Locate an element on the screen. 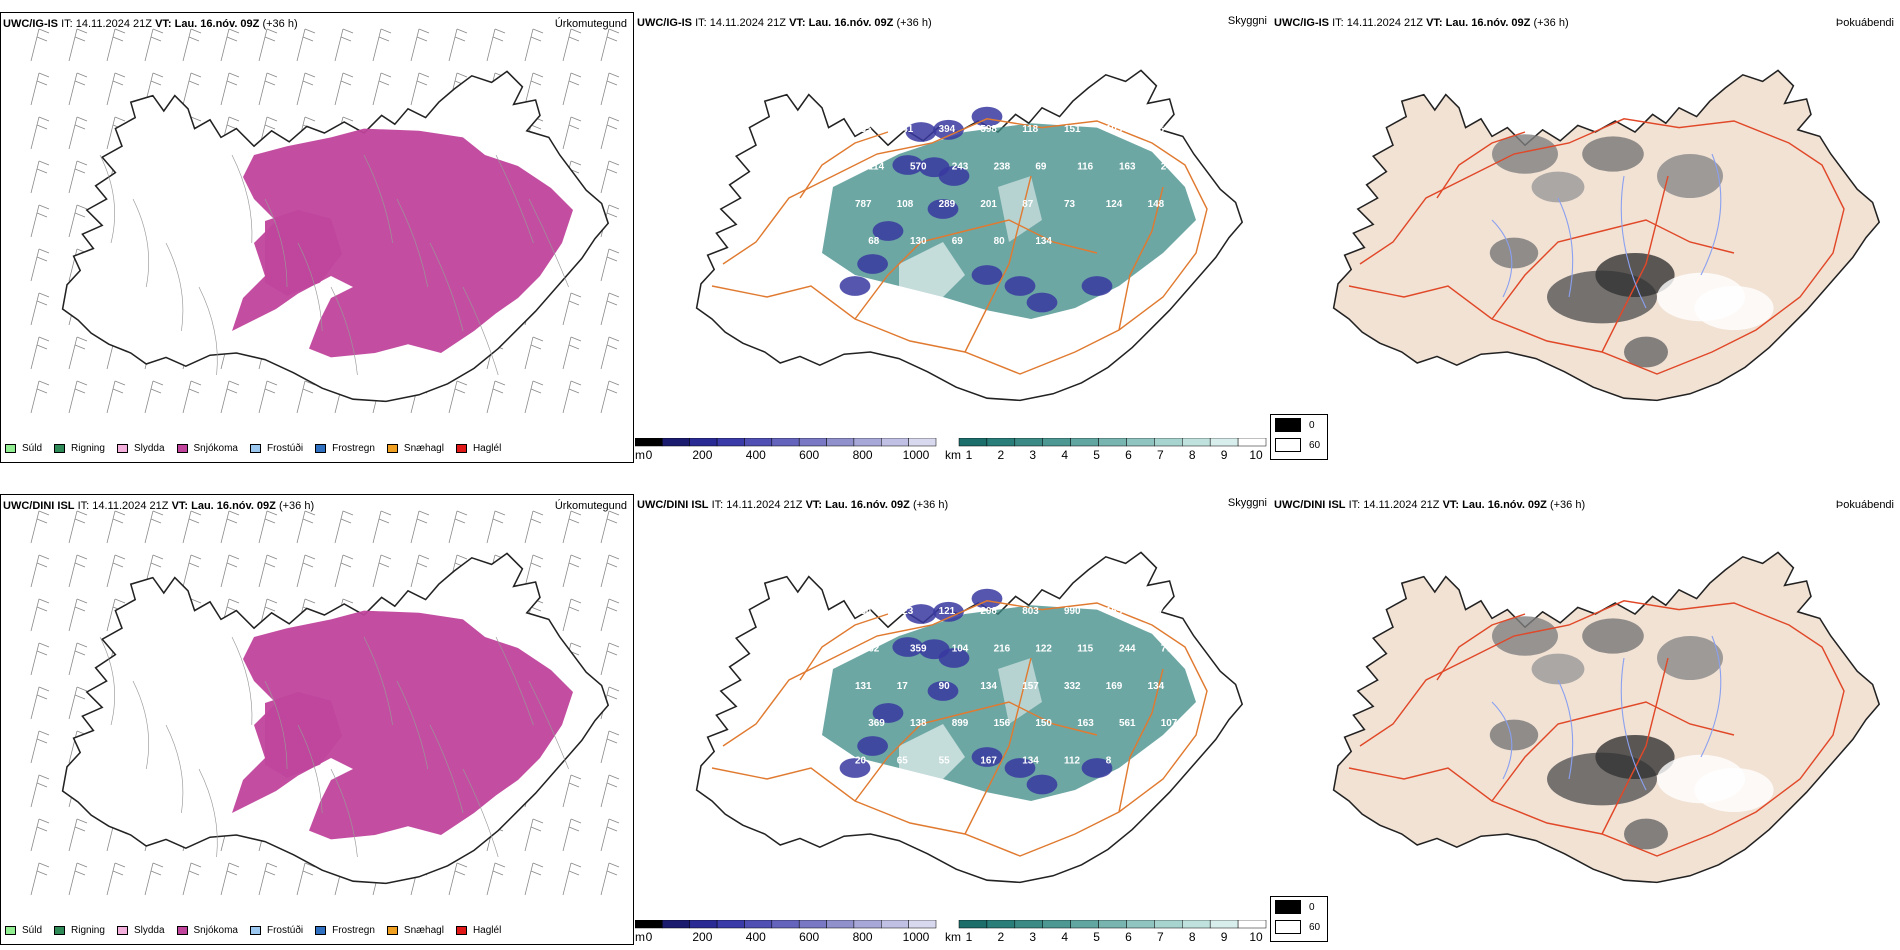 Image resolution: width=1900 pixels, height=950 pixels. cloud-base-value: 65 is located at coordinates (903, 761).